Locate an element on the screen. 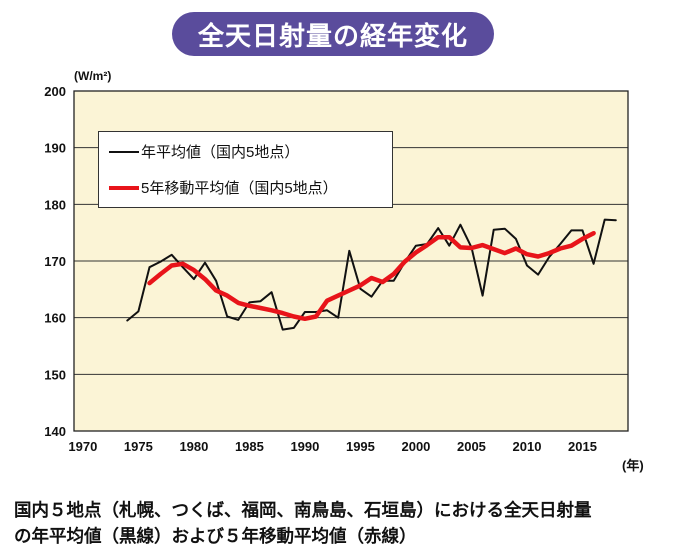  caption-line-1: 国内５地点（札幌、つくば、福岡、南鳥島、石垣島）における全天日射量 is located at coordinates (303, 510).